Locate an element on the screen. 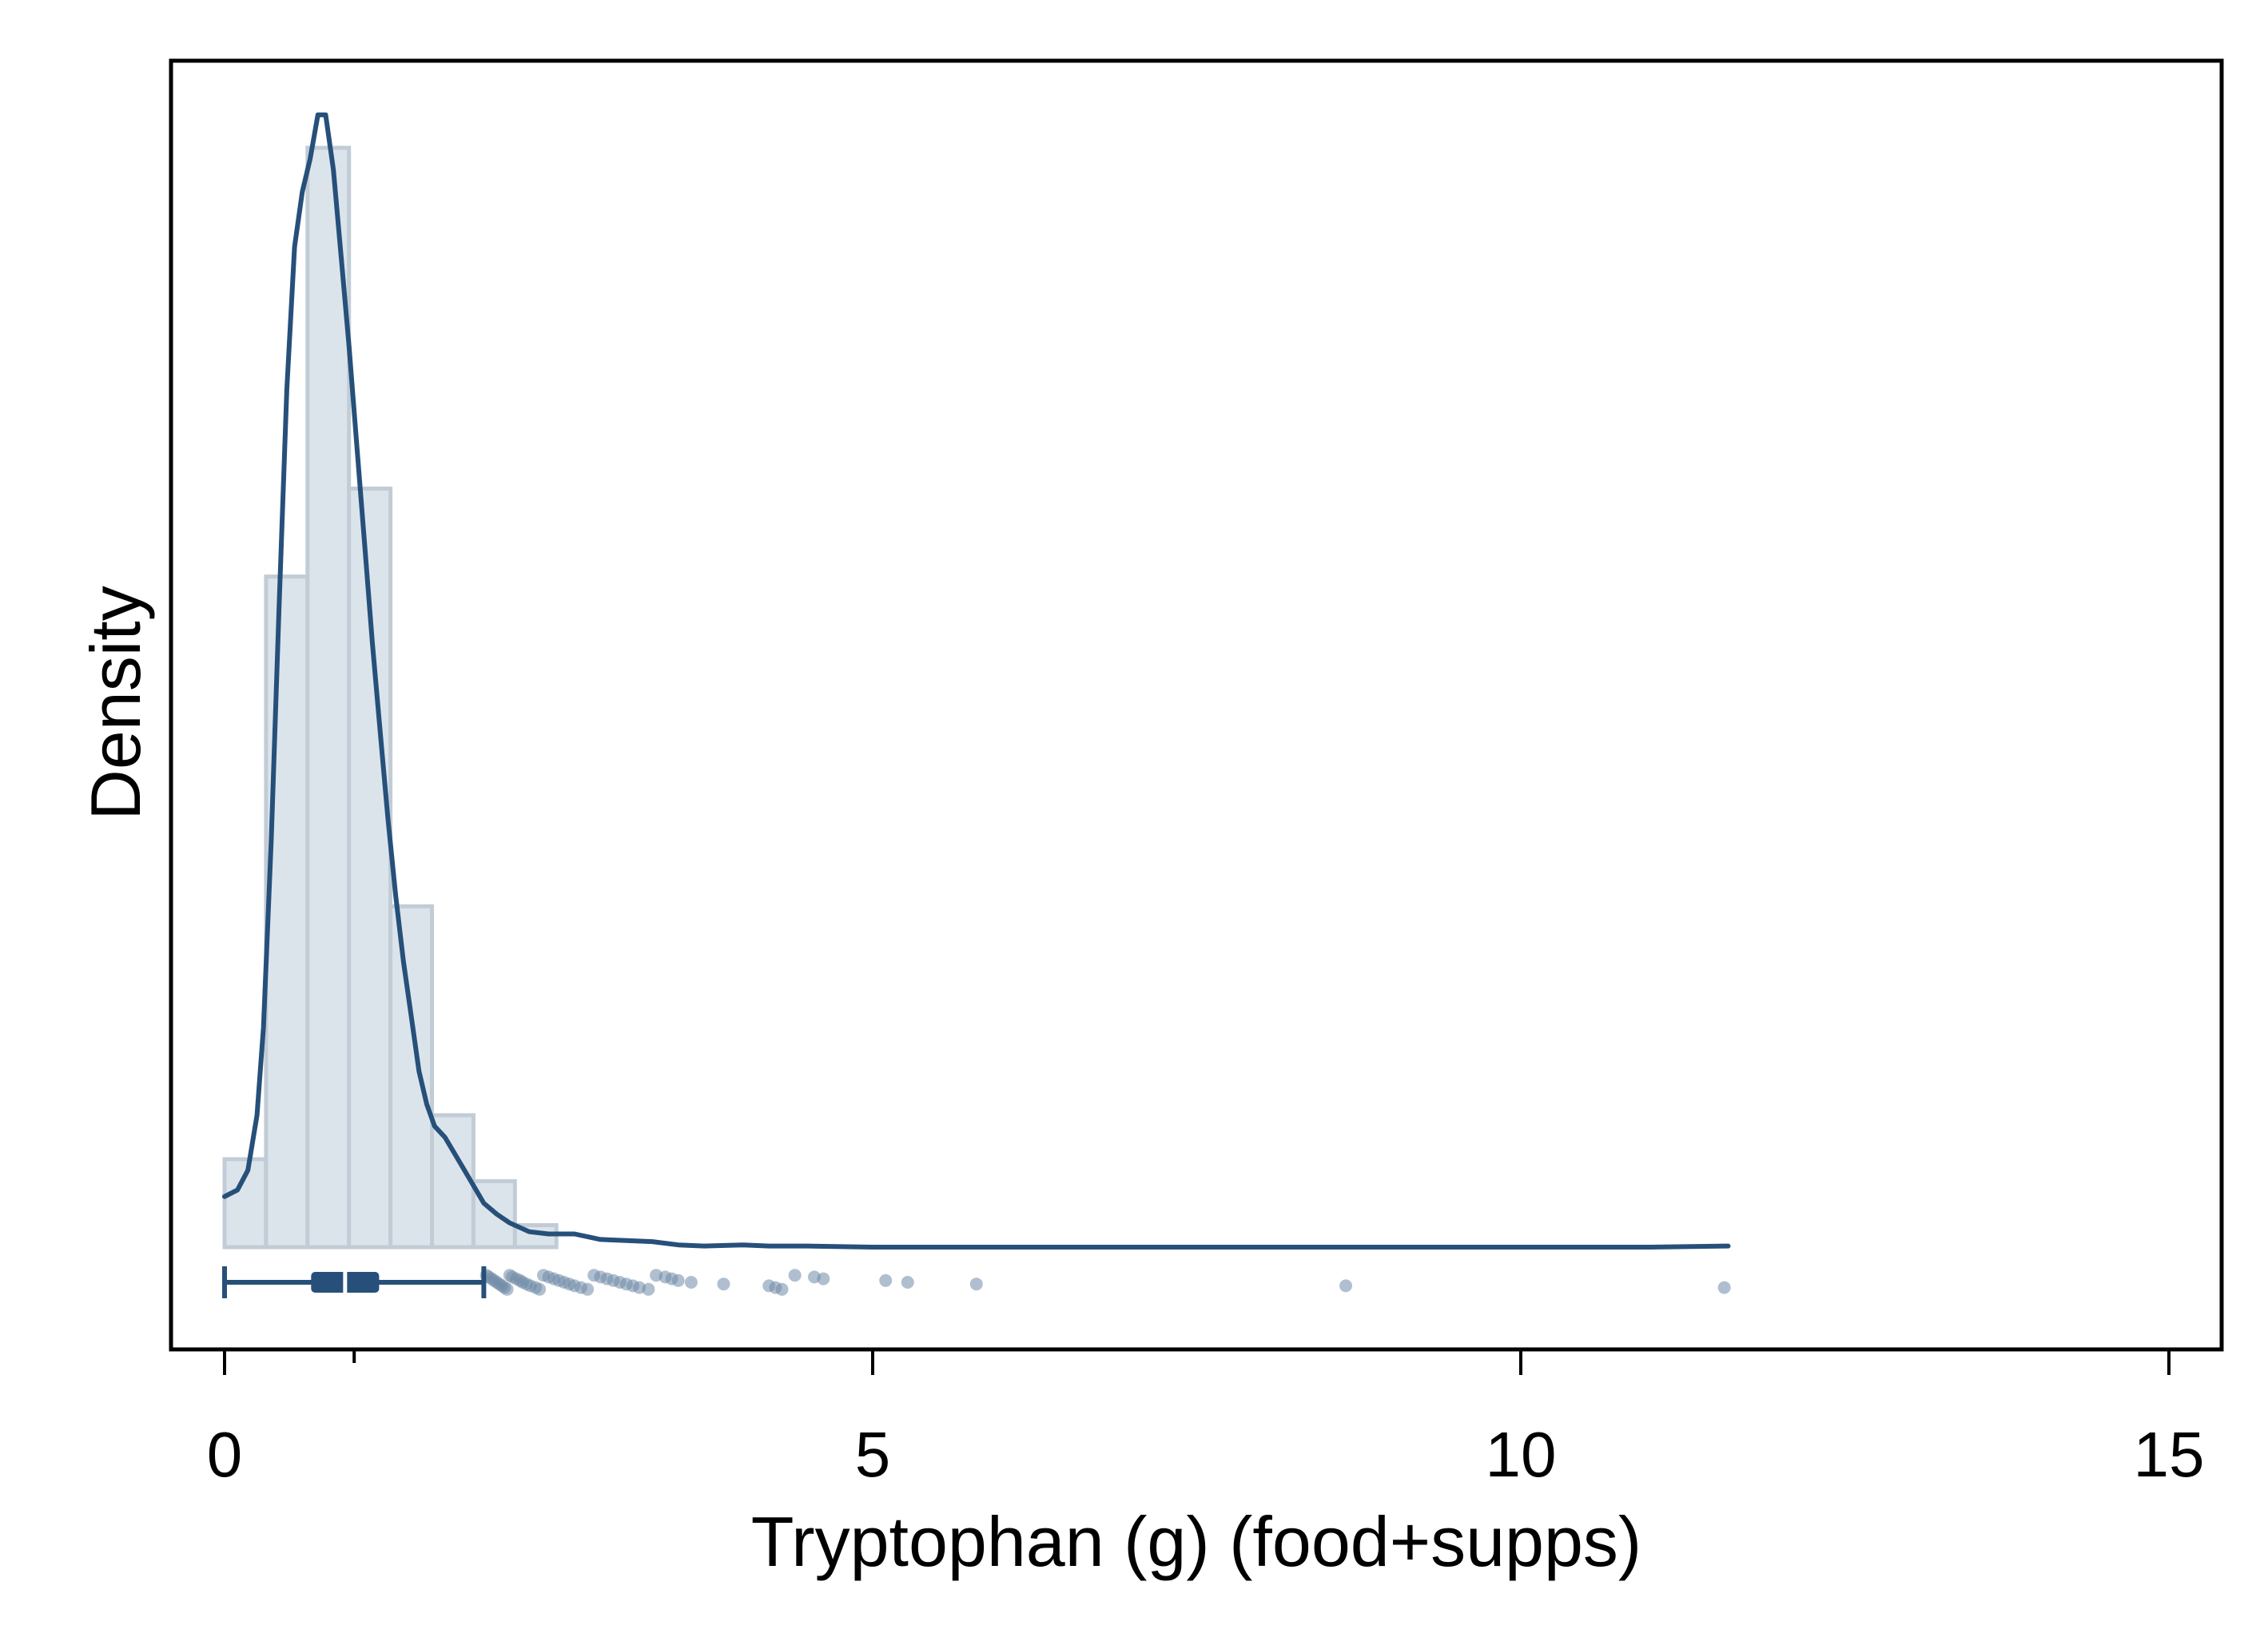 The height and width of the screenshot is (1649, 2268). x-tick-label: 0 is located at coordinates (225, 1454).